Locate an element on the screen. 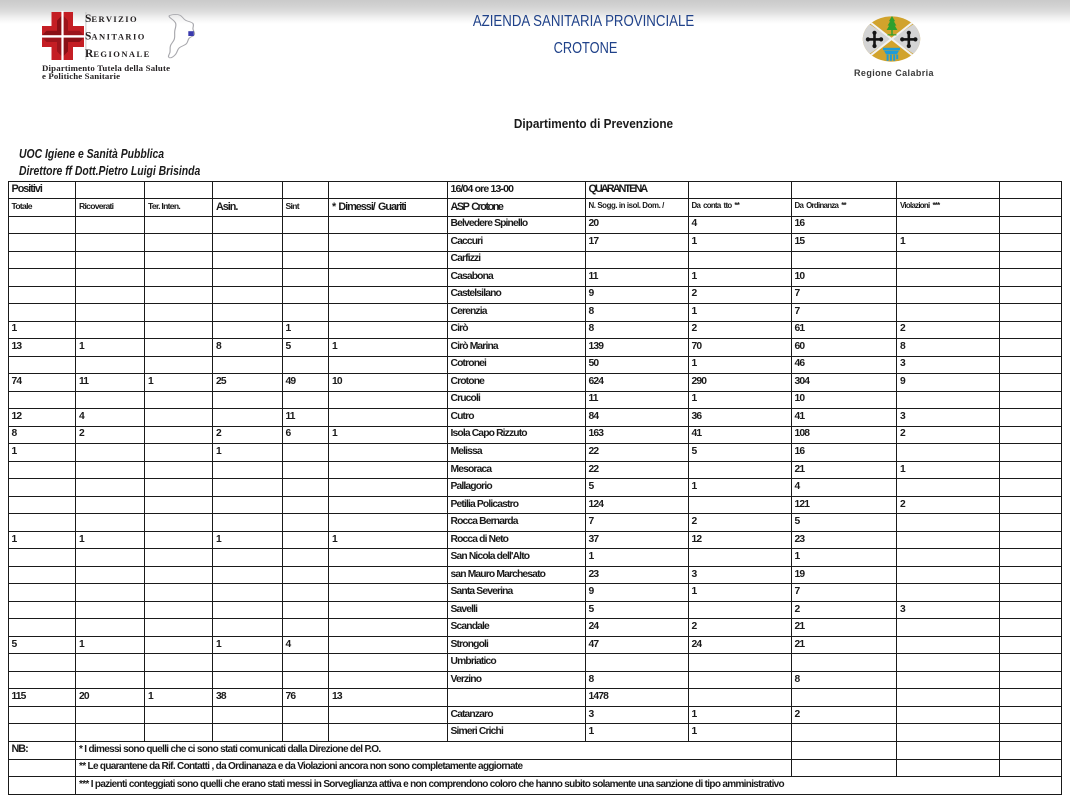 The image size is (1070, 801). svg-text: Regione Calabria is located at coordinates (894, 73).